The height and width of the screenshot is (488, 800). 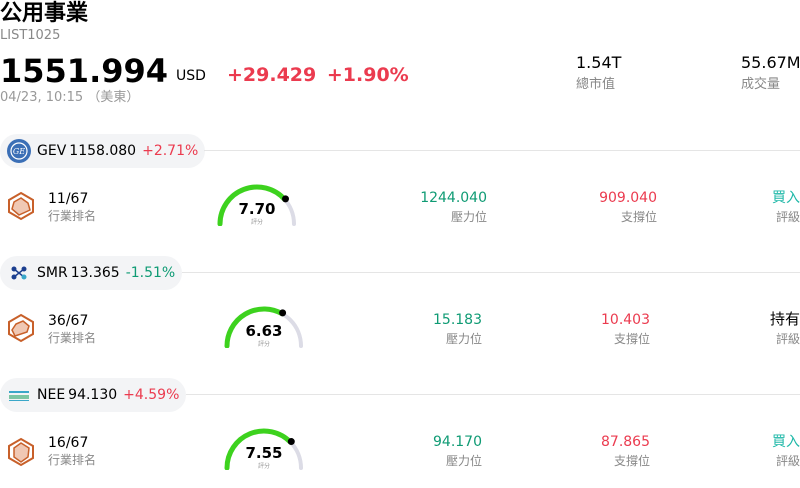 What do you see at coordinates (257, 209) in the screenshot?
I see `score-value: 7.70` at bounding box center [257, 209].